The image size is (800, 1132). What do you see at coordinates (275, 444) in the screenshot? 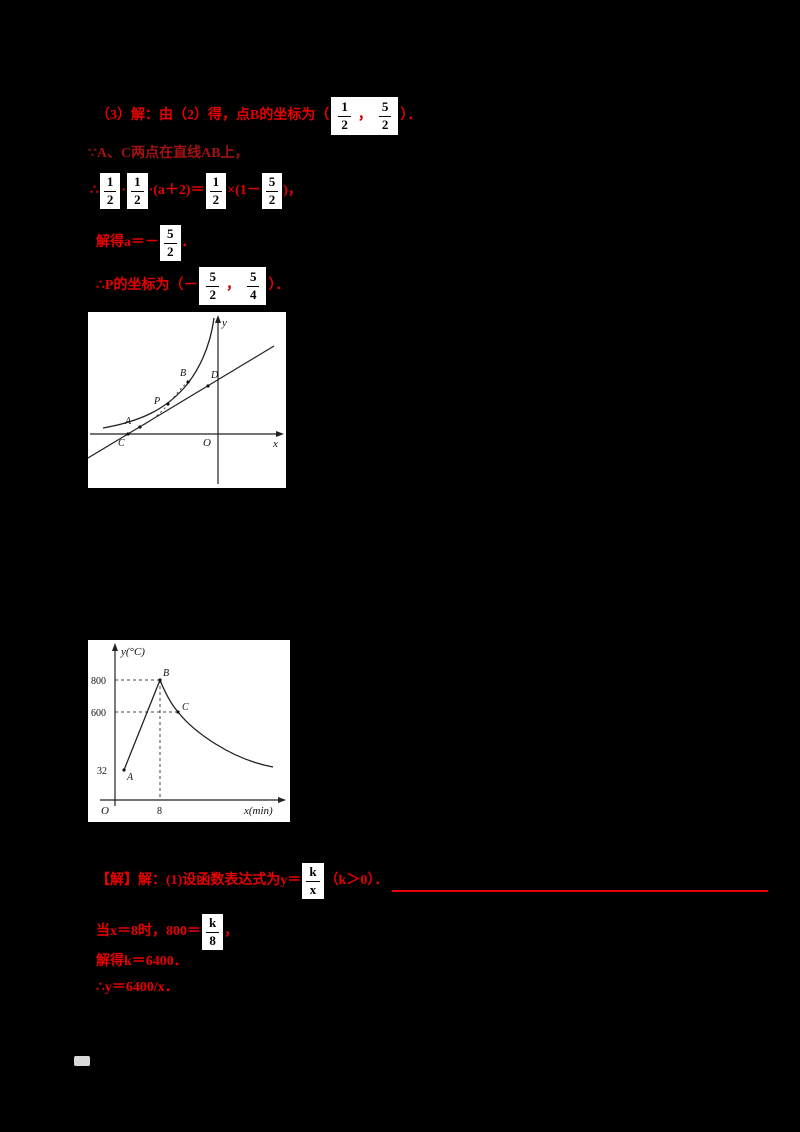
I see `x-axis-label: x` at bounding box center [275, 444].